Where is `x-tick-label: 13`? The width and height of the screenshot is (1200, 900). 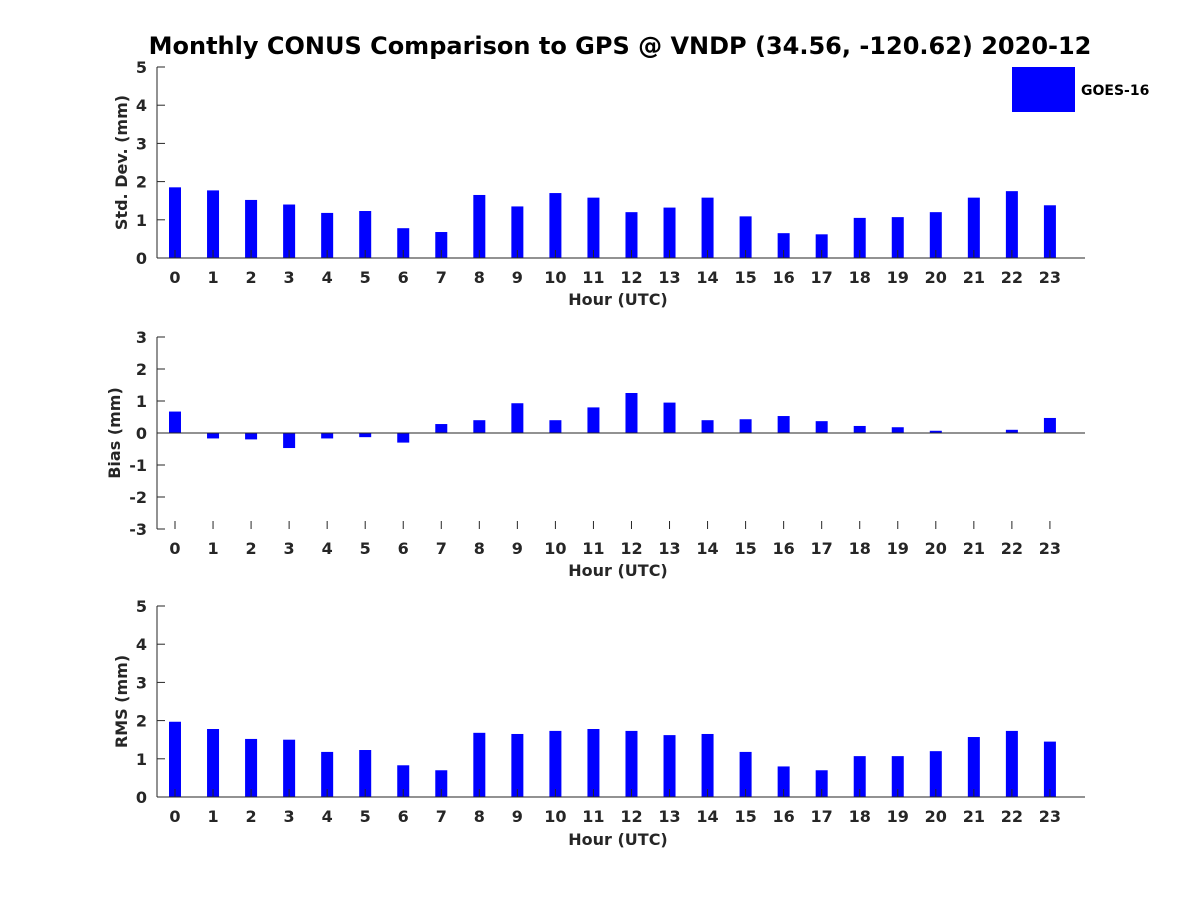
x-tick-label: 13 is located at coordinates (669, 548).